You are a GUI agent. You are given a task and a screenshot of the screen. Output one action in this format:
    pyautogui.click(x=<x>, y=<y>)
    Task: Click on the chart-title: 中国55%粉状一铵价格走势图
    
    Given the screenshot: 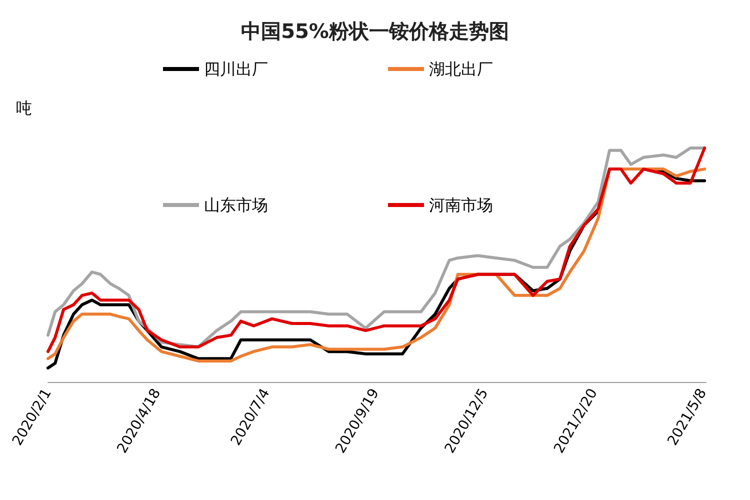 What is the action you would take?
    pyautogui.click(x=375, y=31)
    